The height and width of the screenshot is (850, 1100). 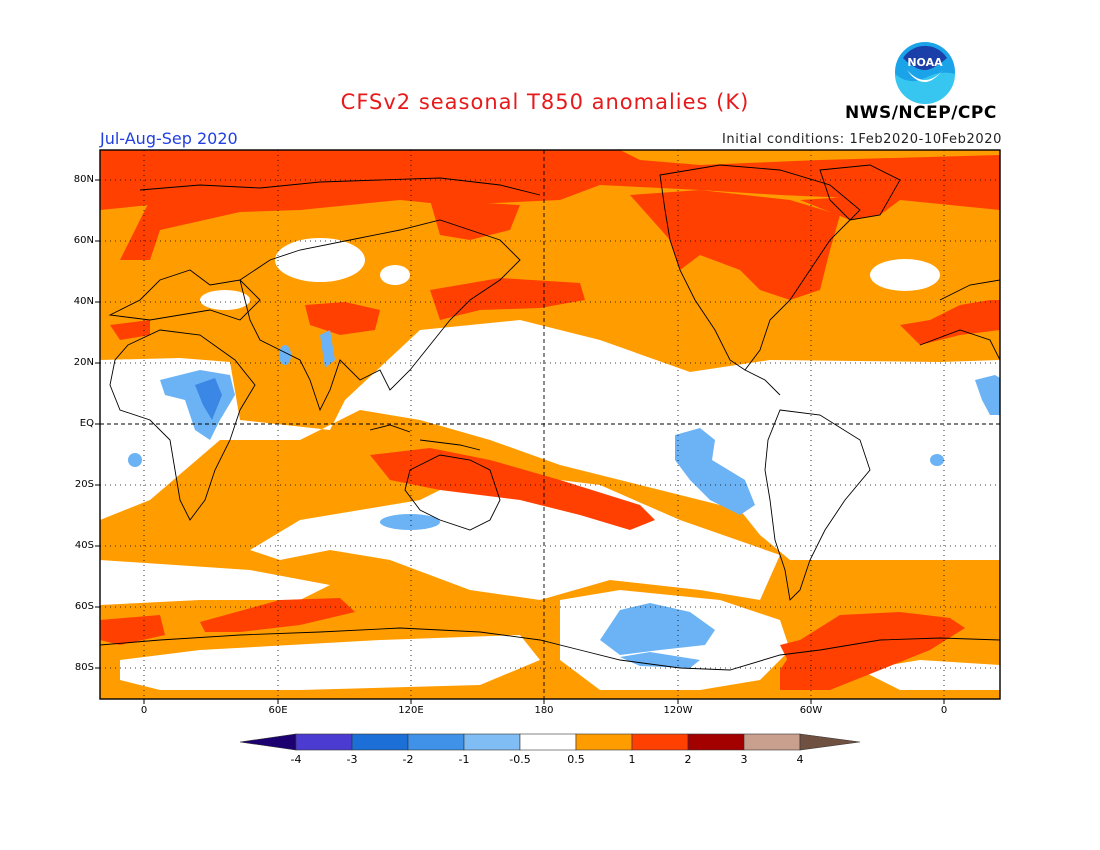 What do you see at coordinates (811, 710) in the screenshot?
I see `lon-label-60w: 60W` at bounding box center [811, 710].